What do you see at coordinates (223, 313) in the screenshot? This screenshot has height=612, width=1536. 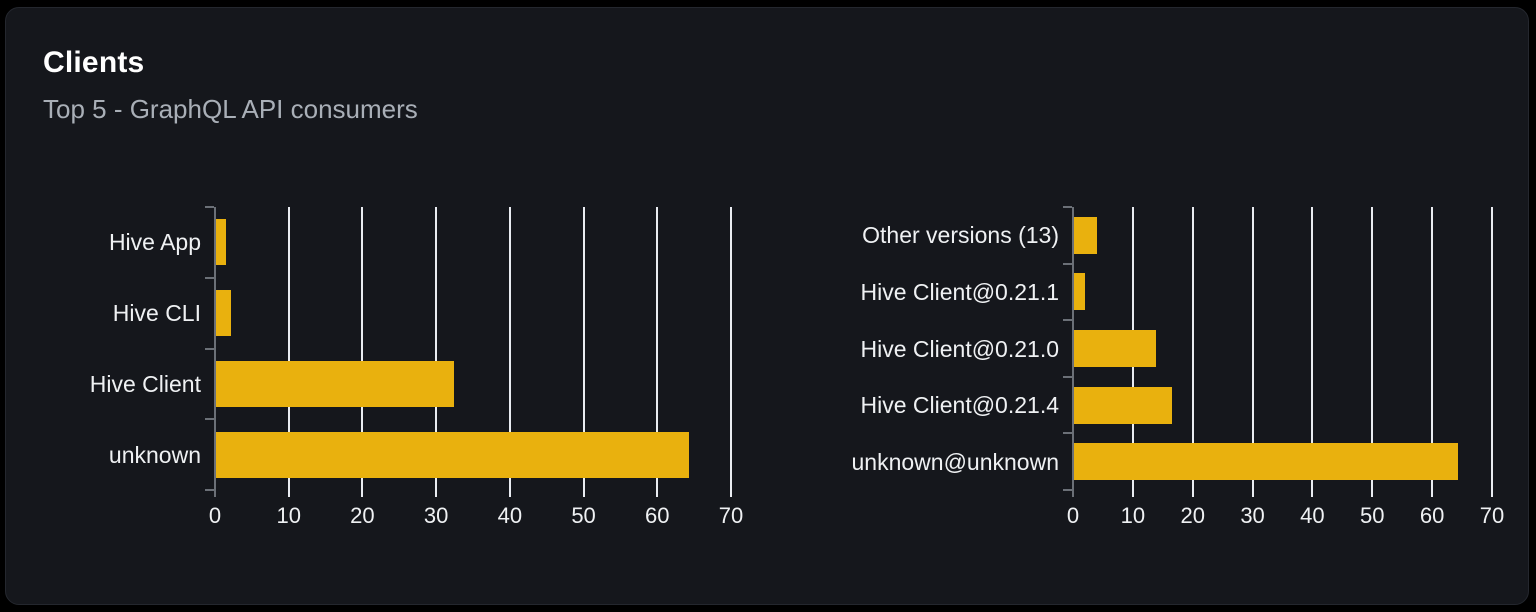 I see `bar-hive-cli` at bounding box center [223, 313].